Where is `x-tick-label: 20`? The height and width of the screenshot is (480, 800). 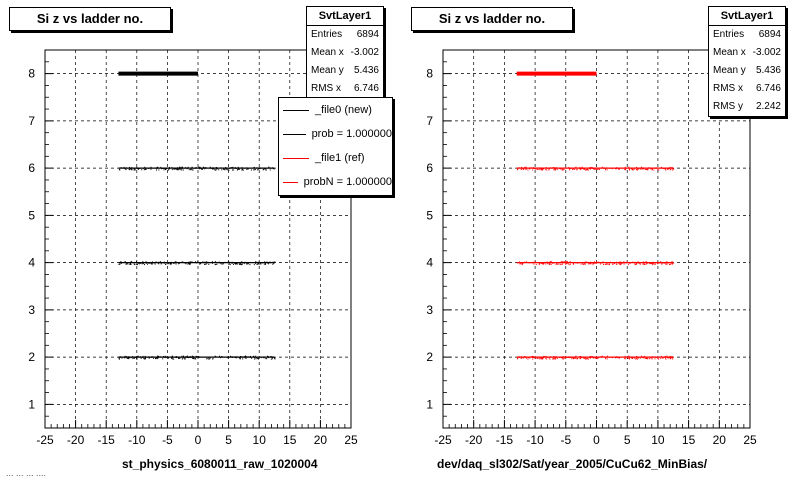 x-tick-label: 20 is located at coordinates (321, 440).